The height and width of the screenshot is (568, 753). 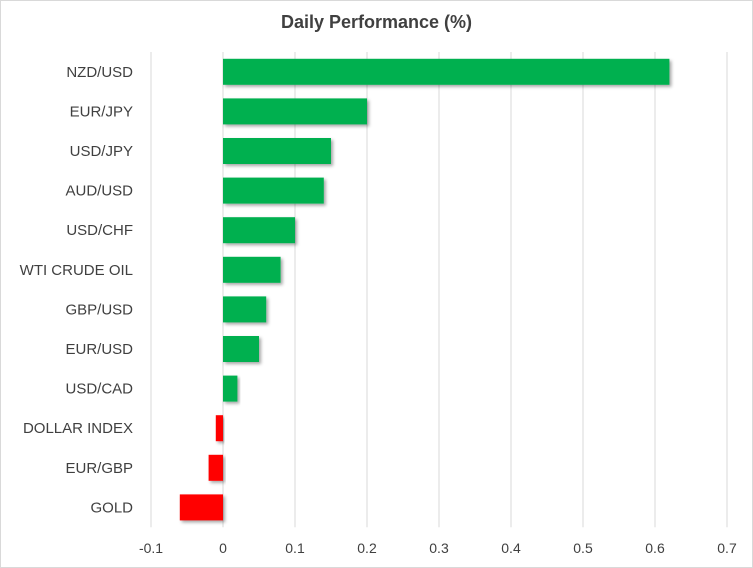 I want to click on x-tick-label: -0.1, so click(x=151, y=548).